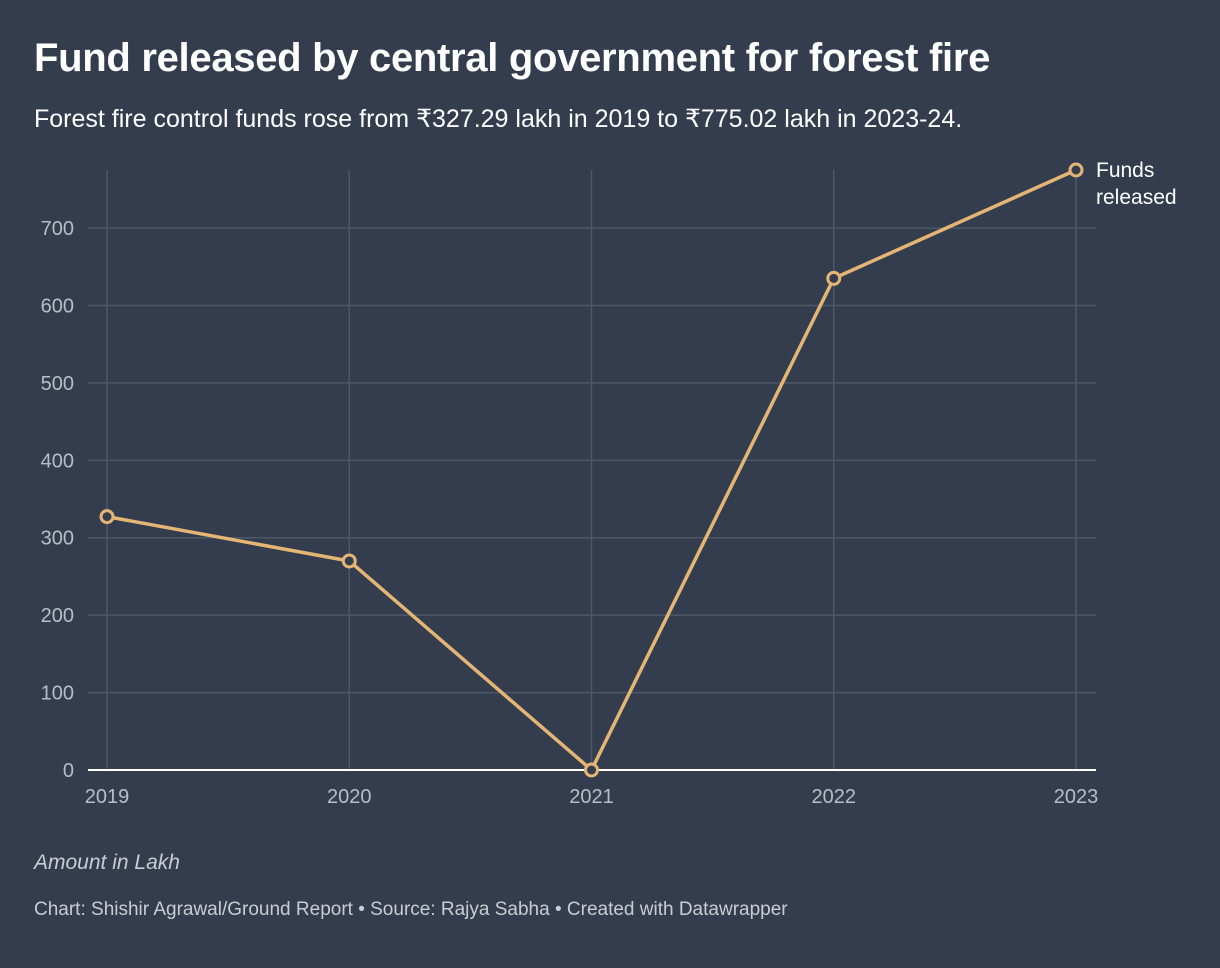 The width and height of the screenshot is (1220, 968). What do you see at coordinates (57, 384) in the screenshot?
I see `y-tick-label: 500` at bounding box center [57, 384].